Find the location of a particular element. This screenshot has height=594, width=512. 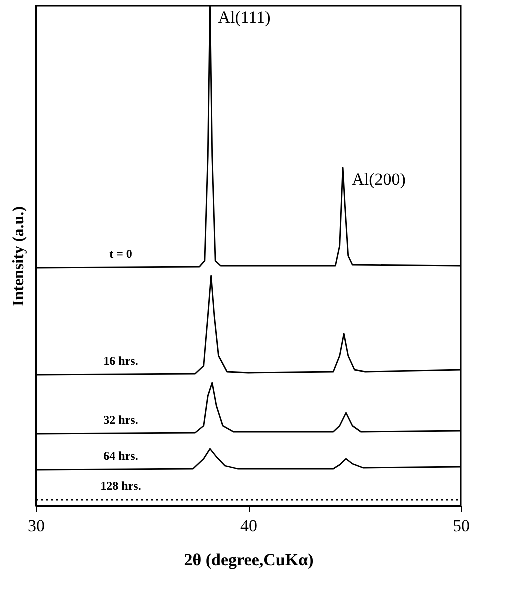

series-label: 16 hrs. is located at coordinates (121, 361).